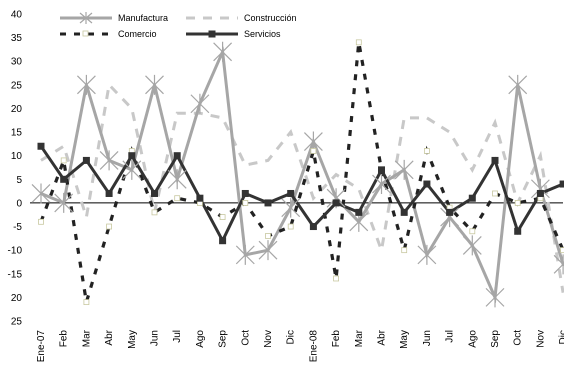 The image size is (564, 368). I want to click on y-tick-label: -15, so click(15, 274).